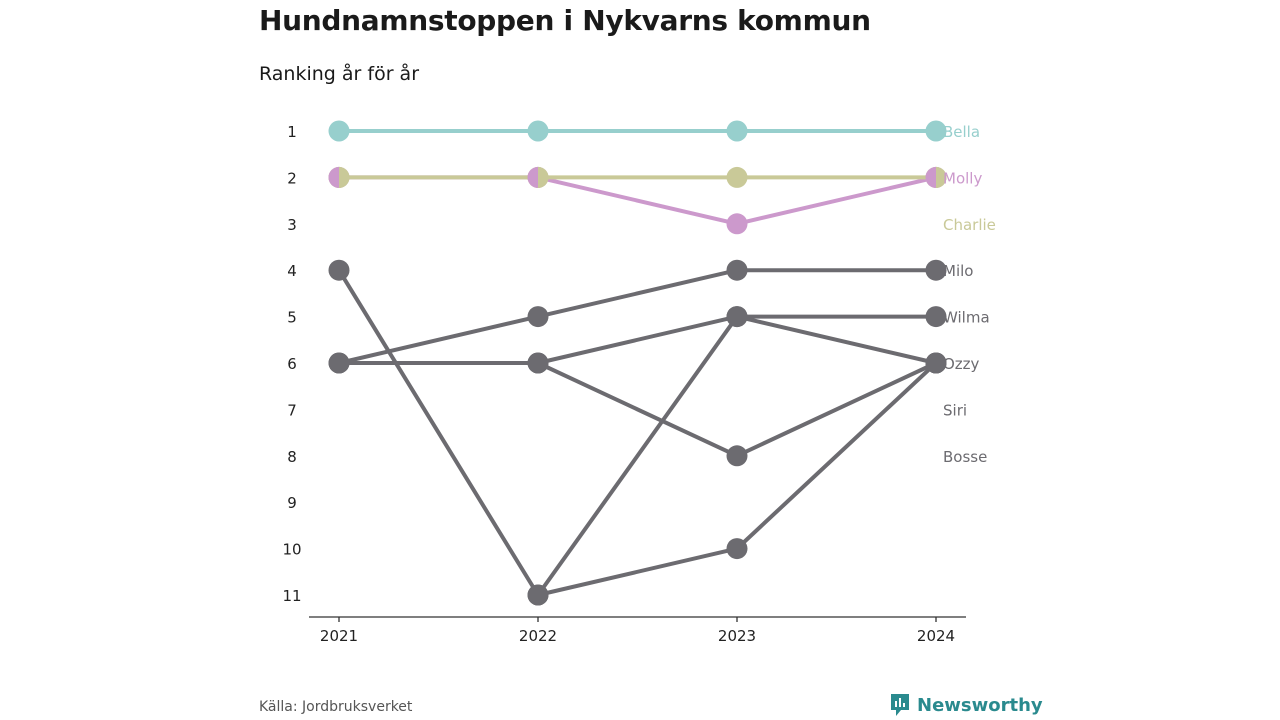 This screenshot has height=720, width=1280. What do you see at coordinates (961, 132) in the screenshot?
I see `series-label-bella: Bella` at bounding box center [961, 132].